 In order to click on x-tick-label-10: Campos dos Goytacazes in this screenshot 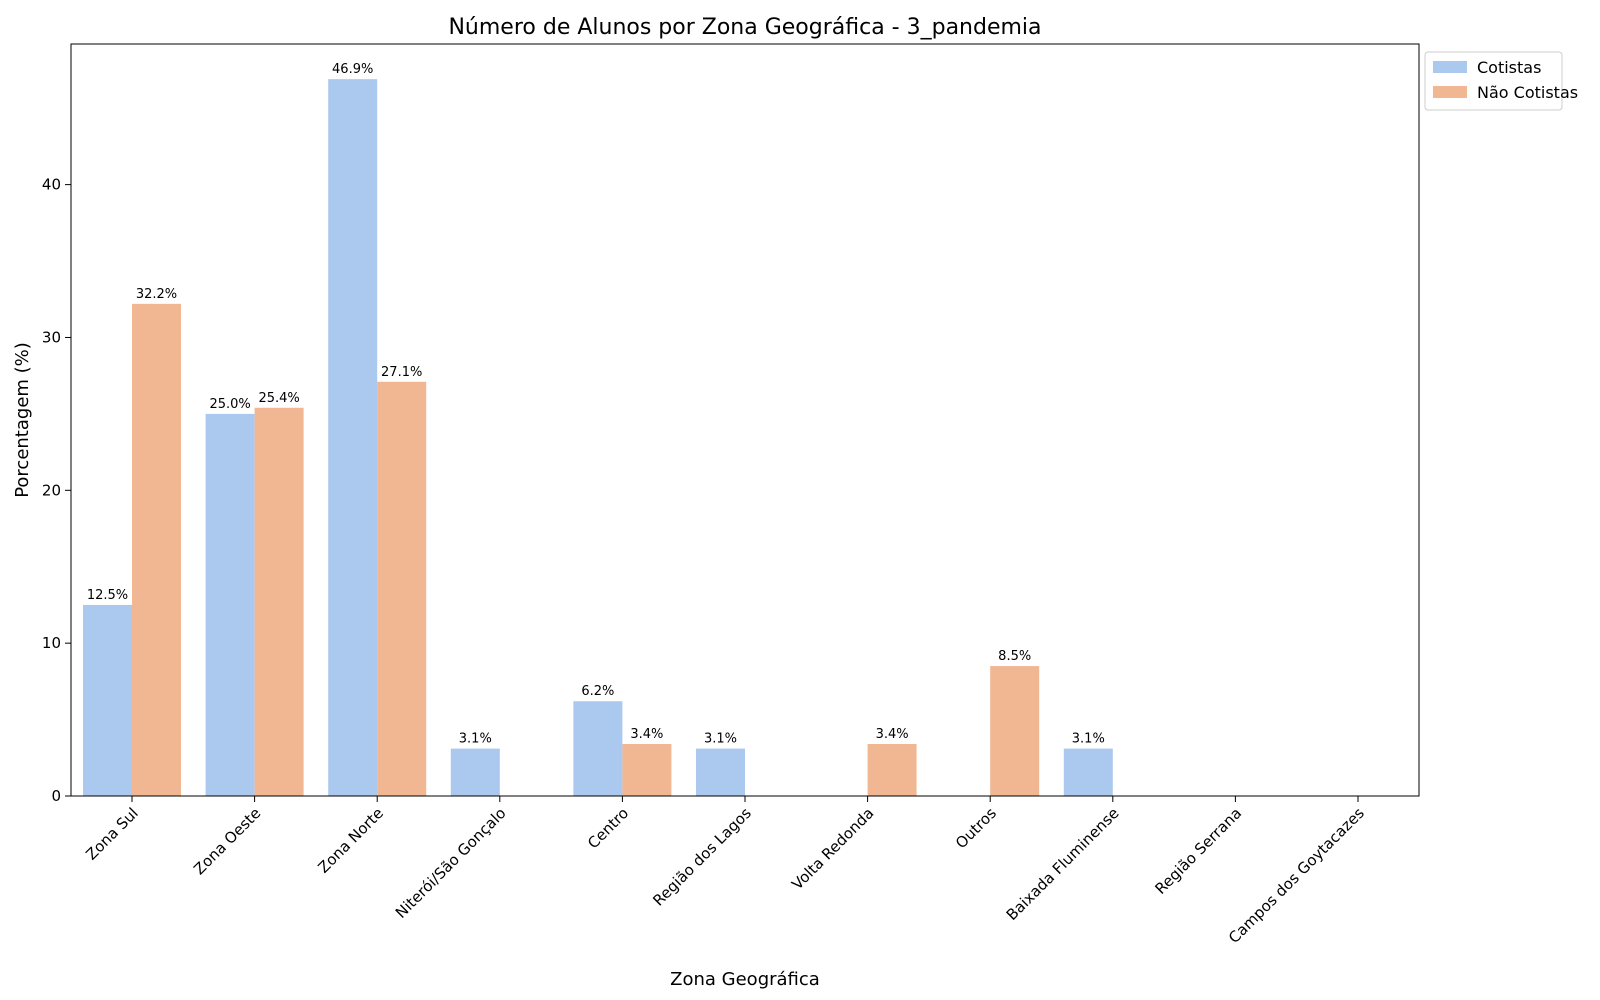, I will do `click(1296, 875)`.